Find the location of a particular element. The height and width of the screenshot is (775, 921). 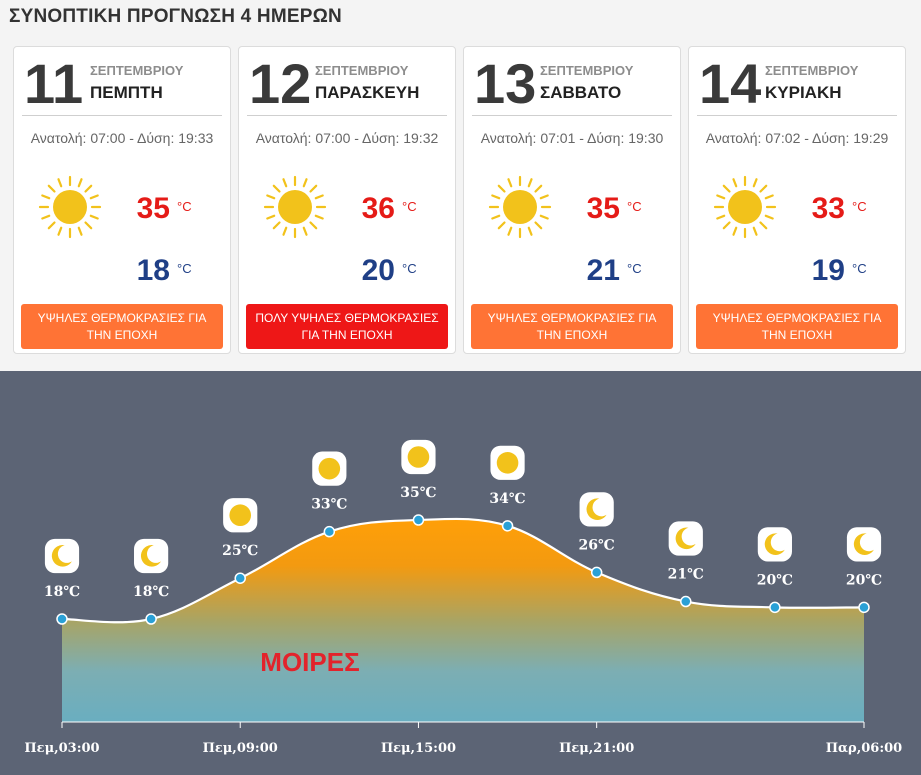

max-temperature: 36 is located at coordinates (378, 208).